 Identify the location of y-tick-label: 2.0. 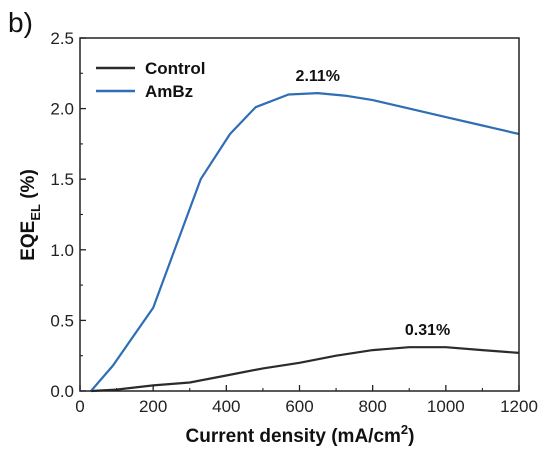
(62, 109).